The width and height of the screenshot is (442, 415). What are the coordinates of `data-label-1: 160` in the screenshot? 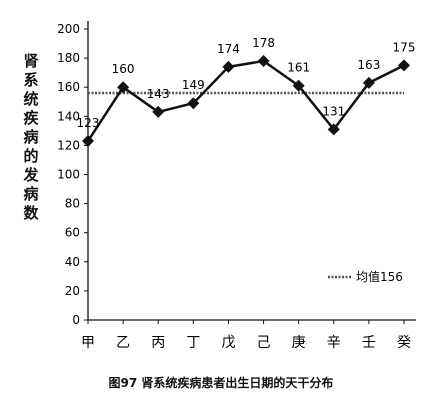 It's located at (123, 69).